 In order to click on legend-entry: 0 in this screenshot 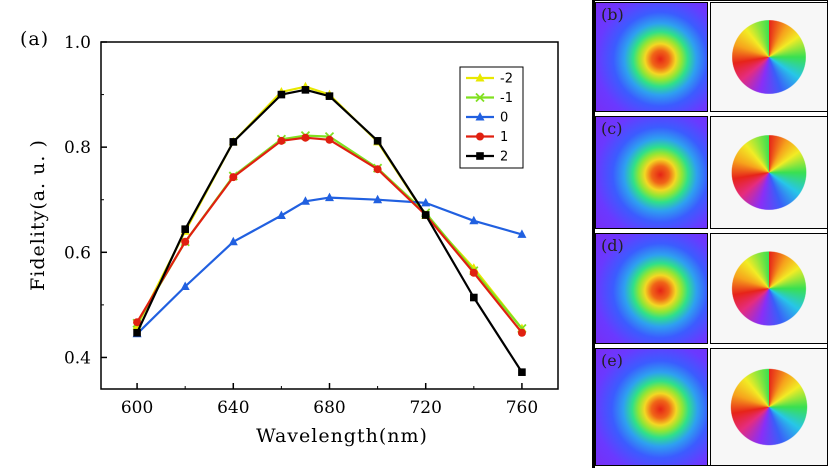, I will do `click(487, 118)`.